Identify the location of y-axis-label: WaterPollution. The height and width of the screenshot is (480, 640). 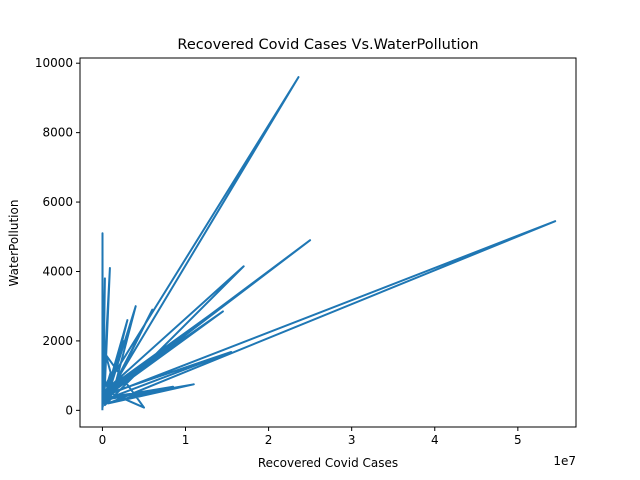
(14, 243).